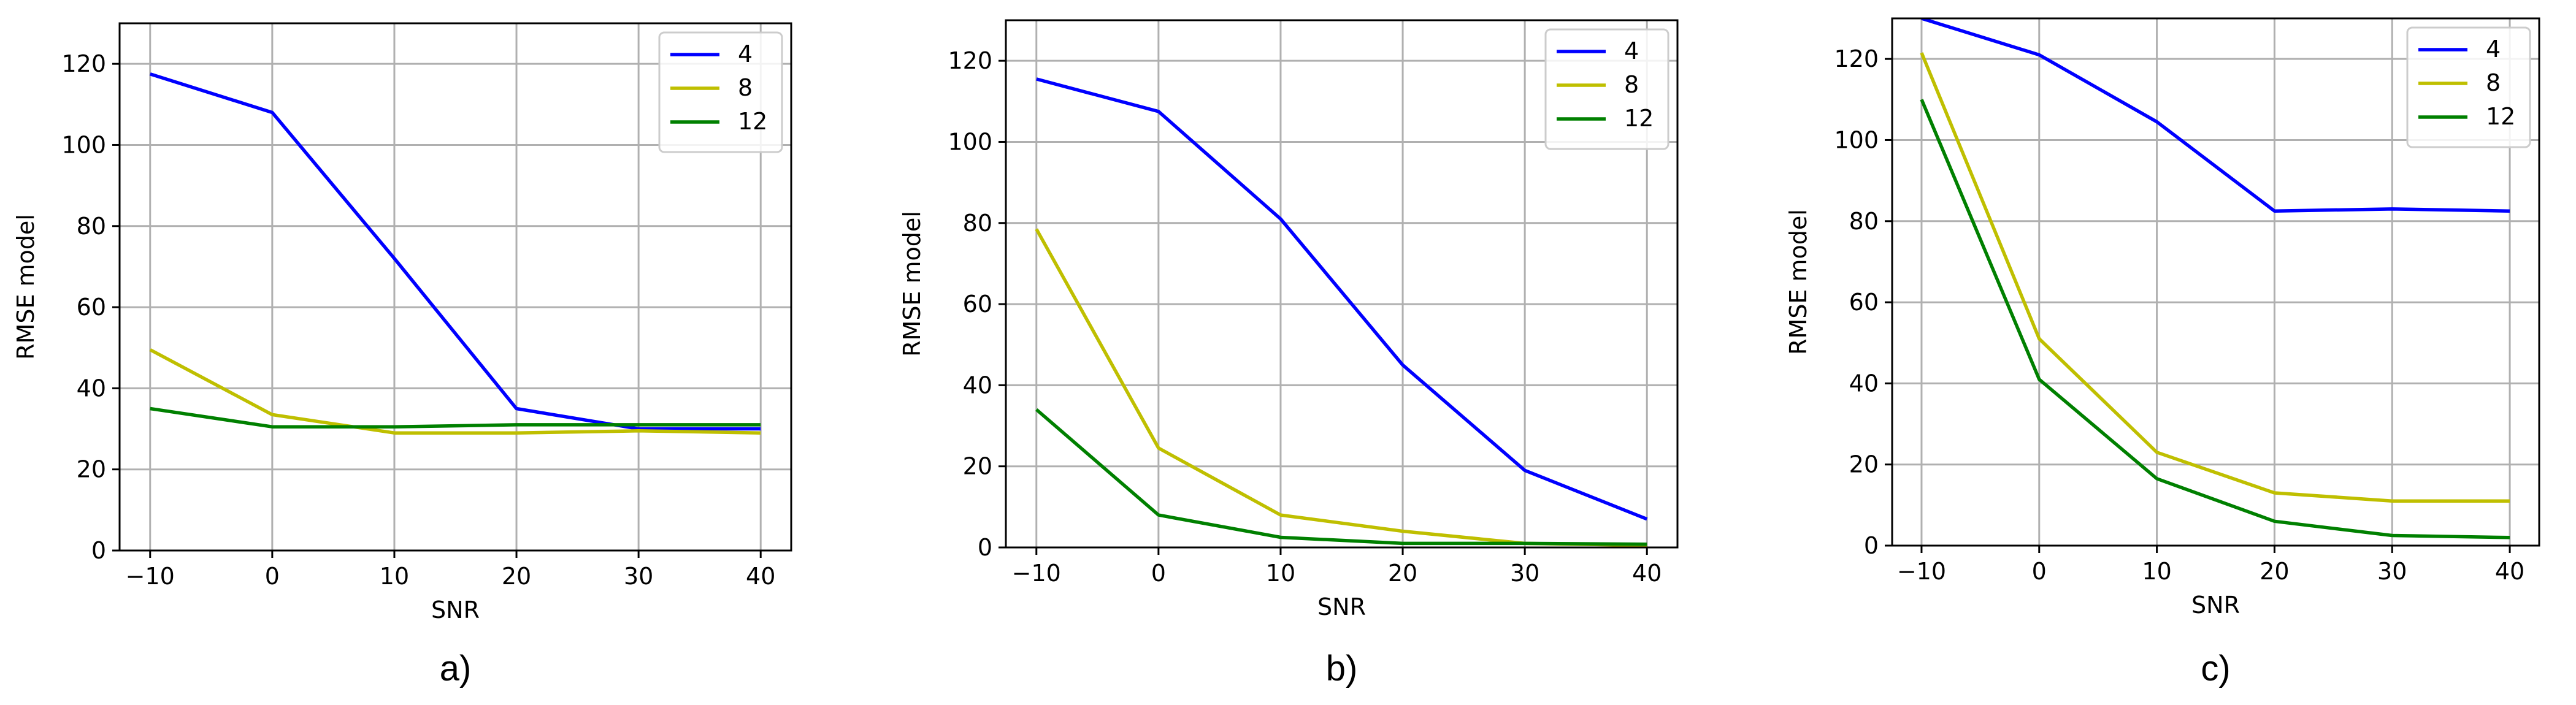  What do you see at coordinates (2215, 668) in the screenshot?
I see `panel-caption: c)` at bounding box center [2215, 668].